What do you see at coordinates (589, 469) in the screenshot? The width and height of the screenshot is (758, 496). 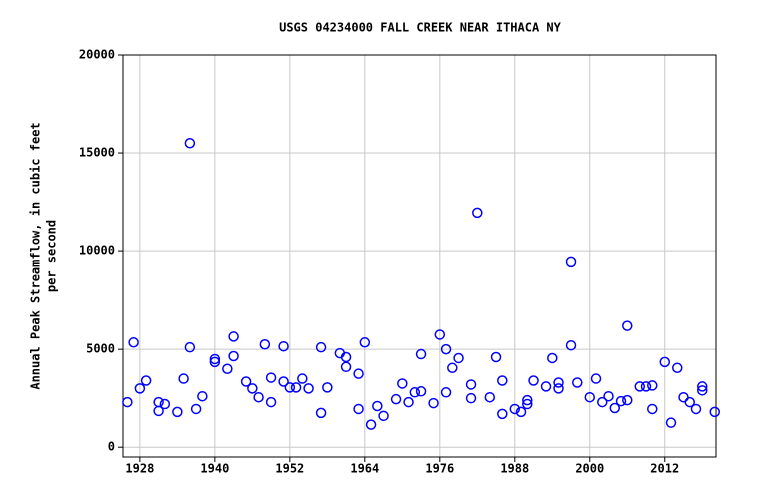 I see `x-tick-label: 2000` at bounding box center [589, 469].